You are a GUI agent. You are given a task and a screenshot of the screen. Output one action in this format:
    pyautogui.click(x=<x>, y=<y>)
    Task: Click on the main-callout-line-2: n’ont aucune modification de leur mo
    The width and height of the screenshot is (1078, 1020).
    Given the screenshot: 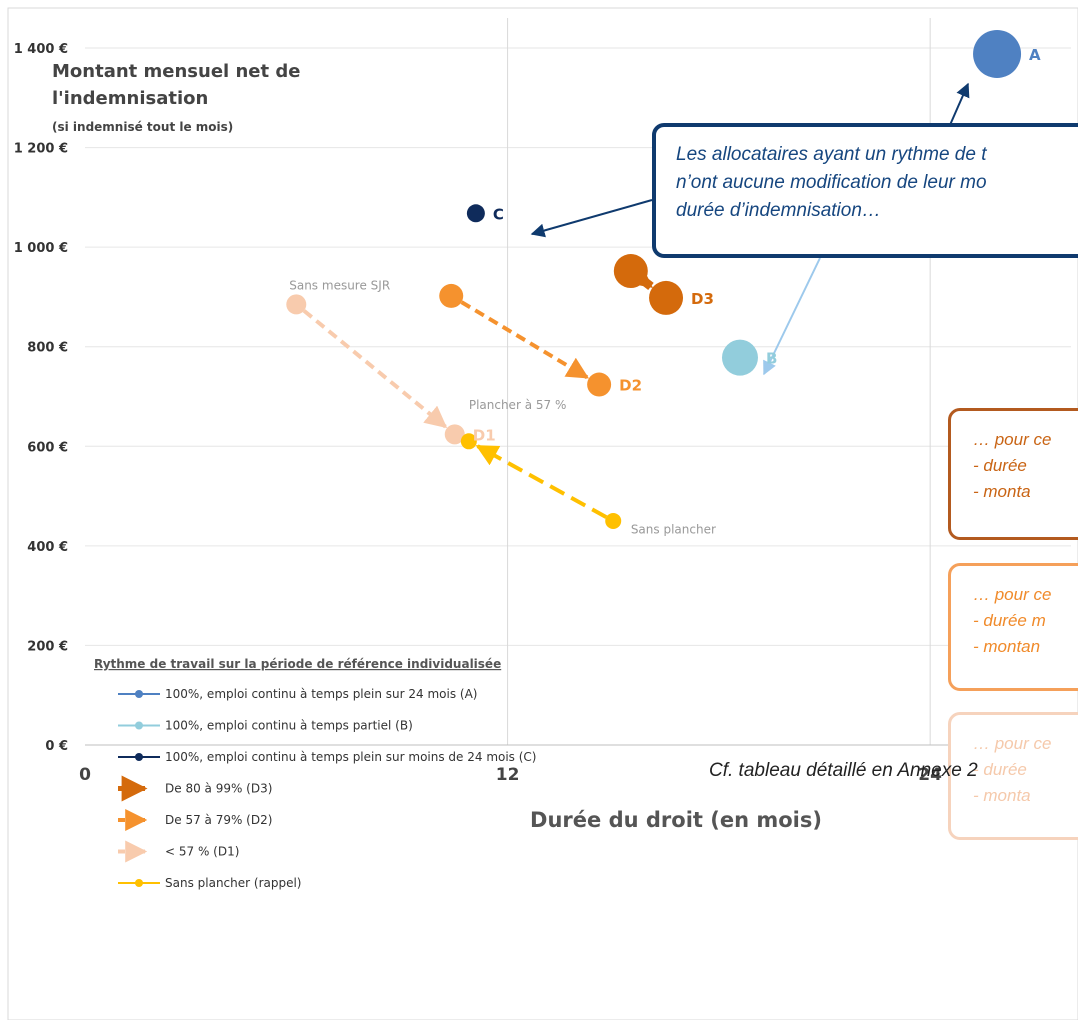 What is the action you would take?
    pyautogui.click(x=831, y=182)
    